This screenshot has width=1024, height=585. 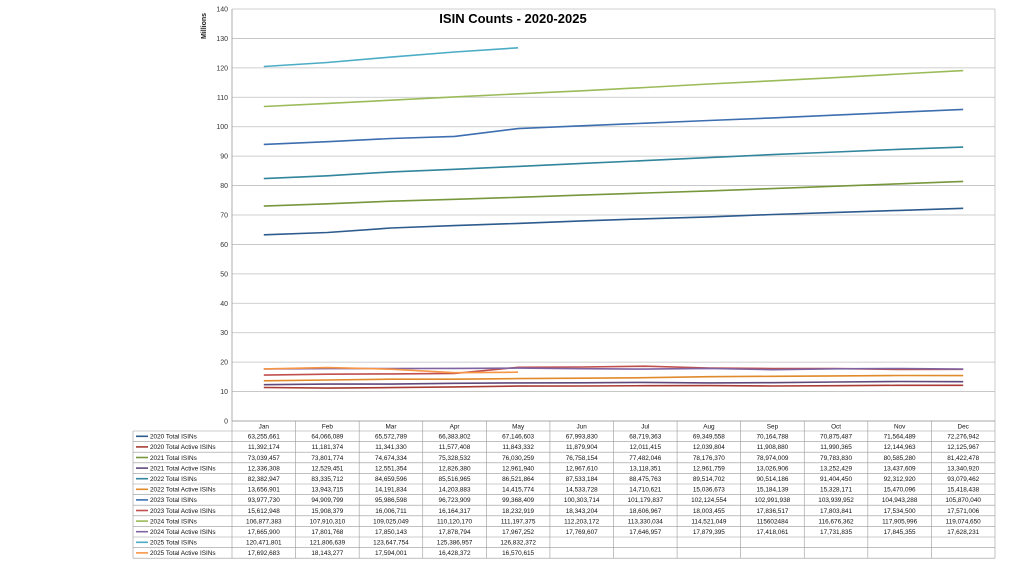 What do you see at coordinates (646, 521) in the screenshot?
I see `data-label: 113,330,034` at bounding box center [646, 521].